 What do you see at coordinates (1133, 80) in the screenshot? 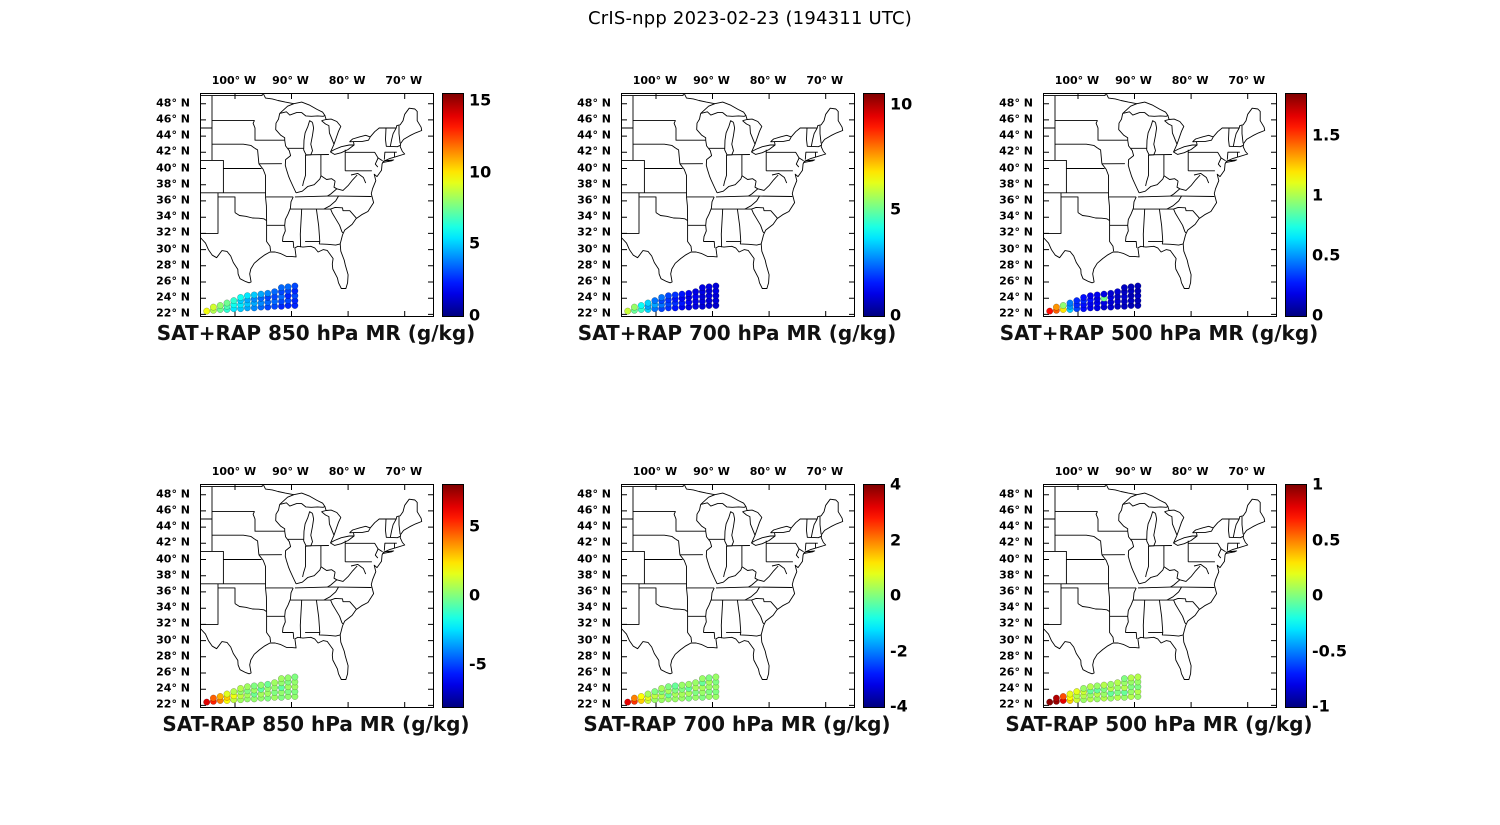
I see `lon-tick-label: 90° W` at bounding box center [1133, 80].